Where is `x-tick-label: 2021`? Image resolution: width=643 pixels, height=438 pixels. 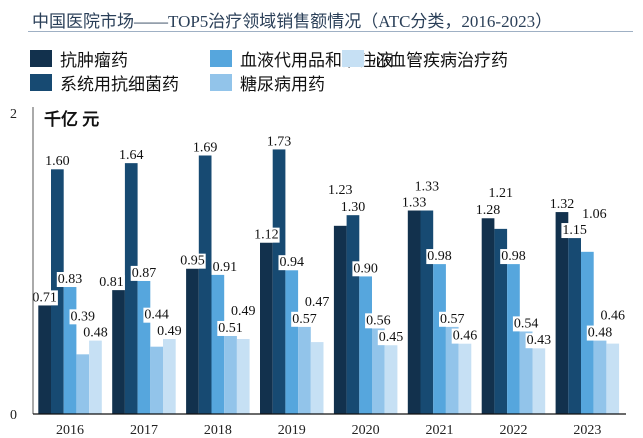 x-tick-label: 2021 is located at coordinates (440, 430).